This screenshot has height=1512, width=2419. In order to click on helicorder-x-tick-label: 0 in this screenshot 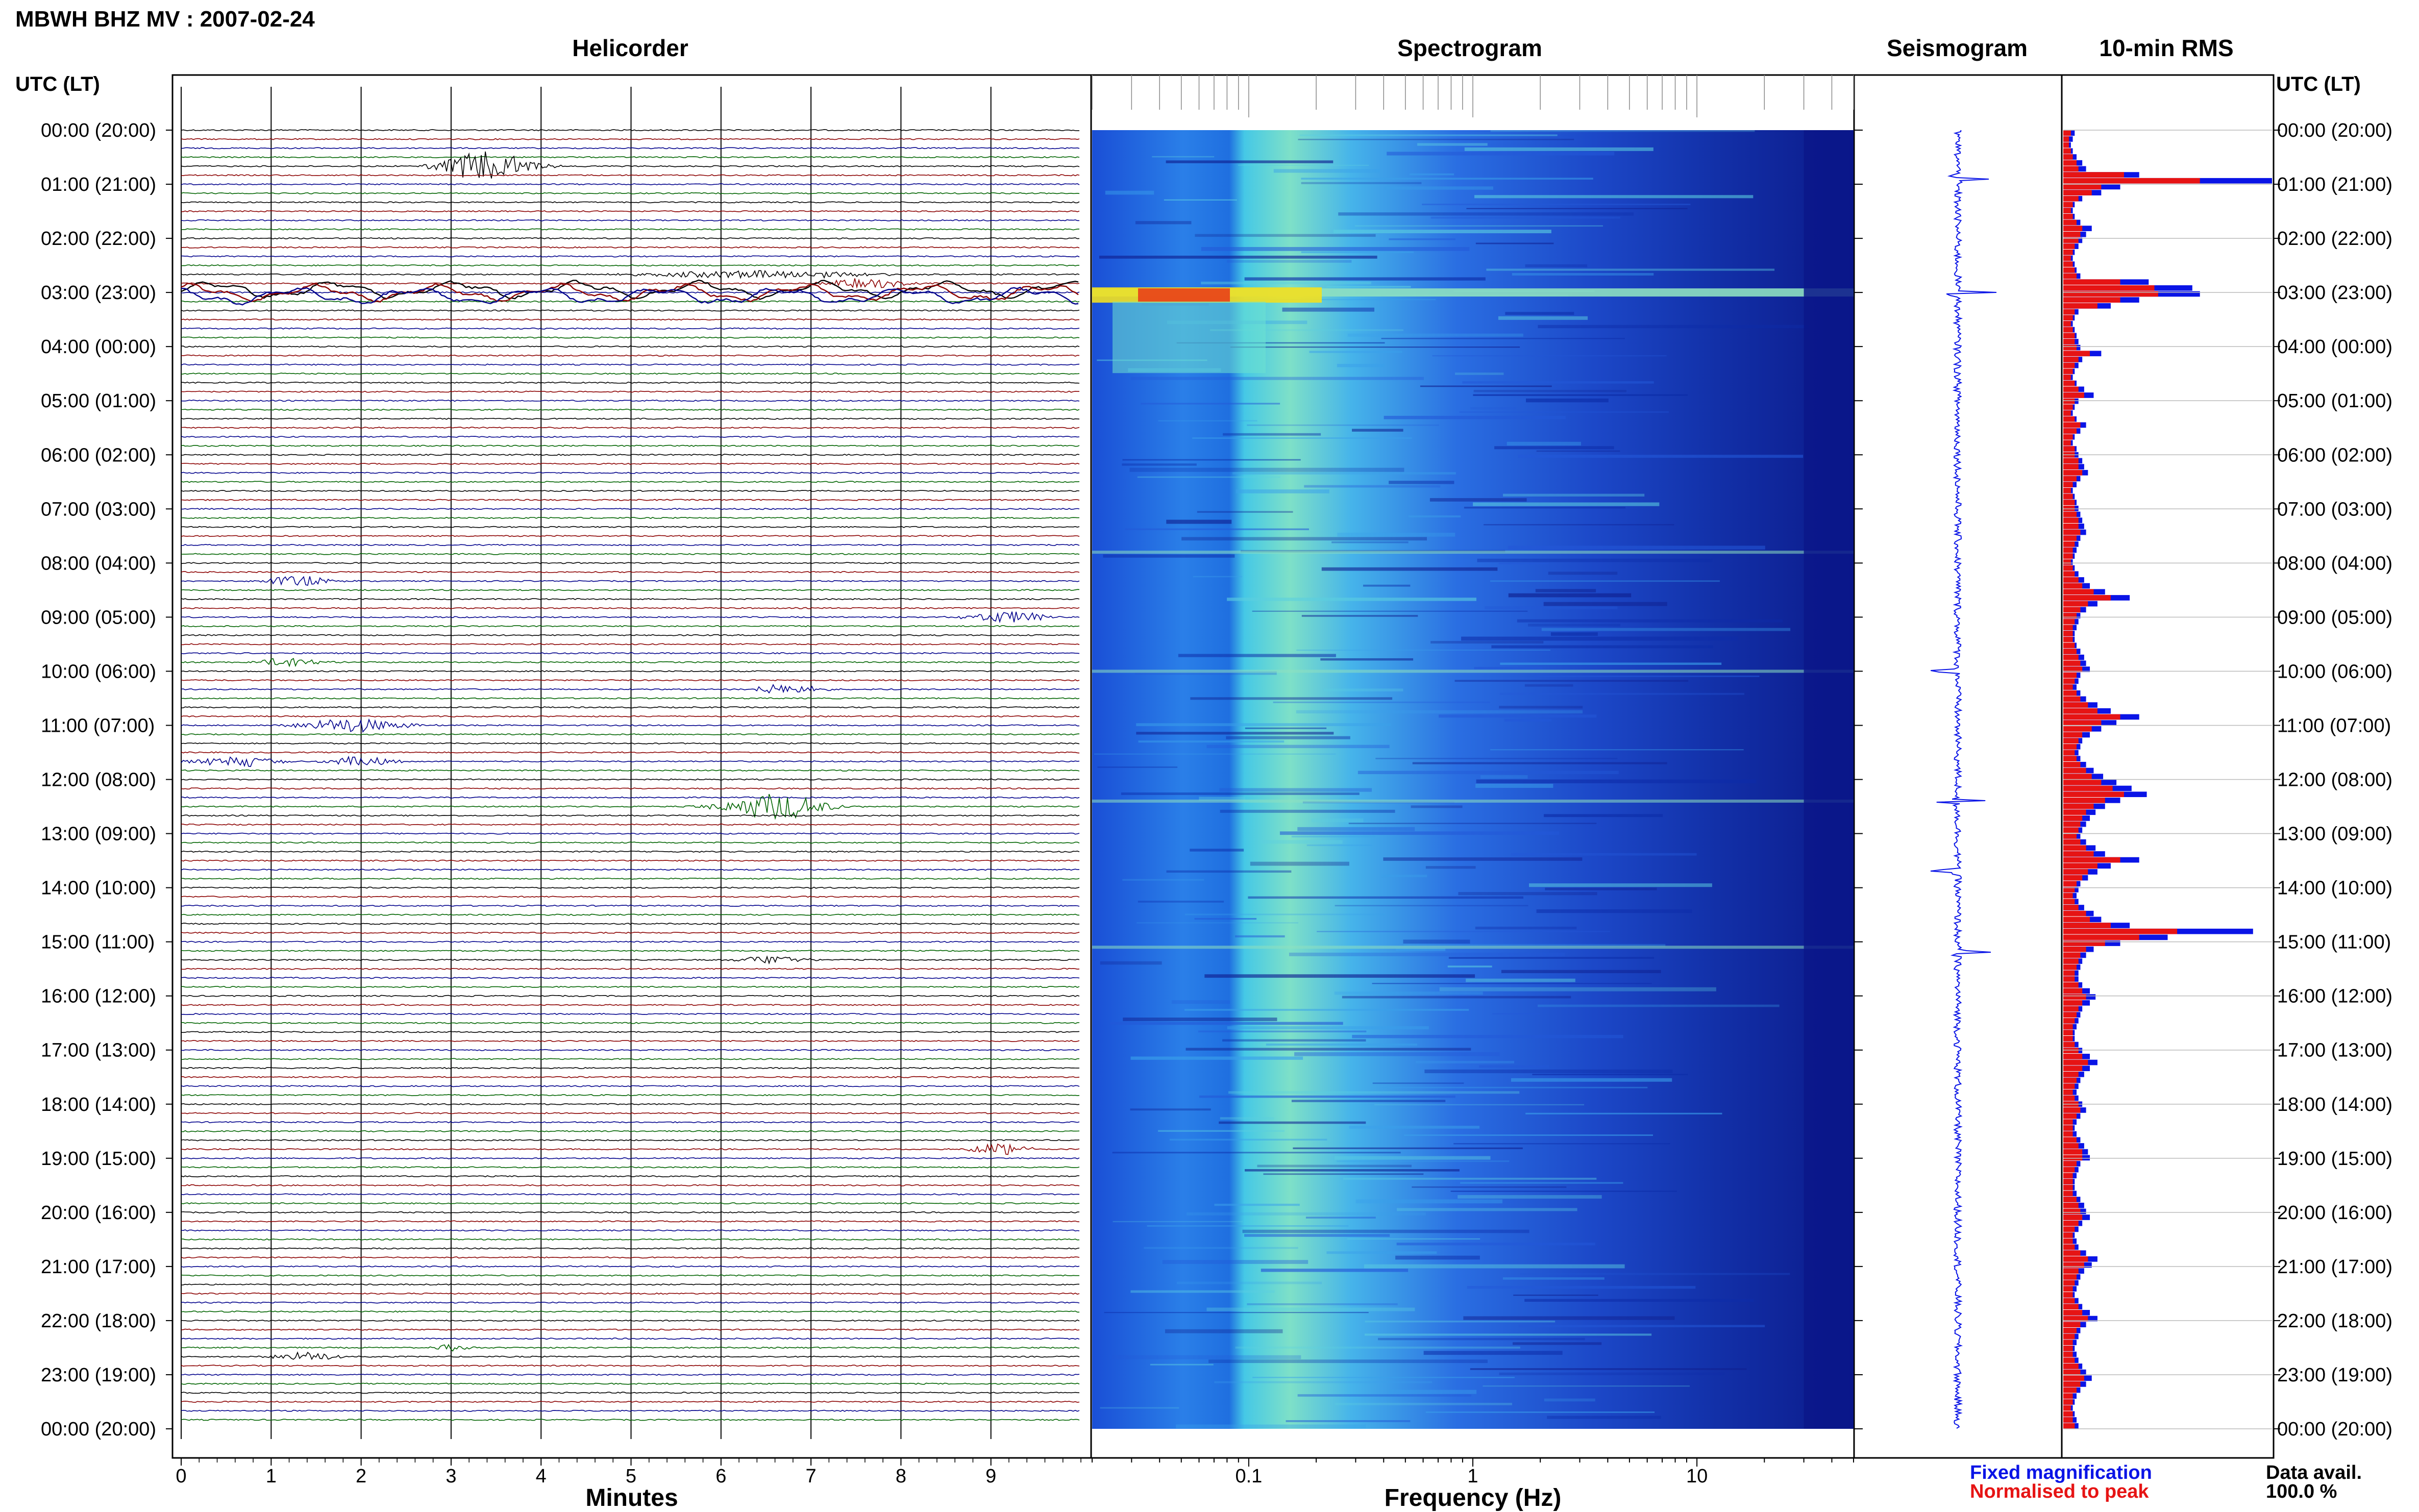, I will do `click(181, 1476)`.